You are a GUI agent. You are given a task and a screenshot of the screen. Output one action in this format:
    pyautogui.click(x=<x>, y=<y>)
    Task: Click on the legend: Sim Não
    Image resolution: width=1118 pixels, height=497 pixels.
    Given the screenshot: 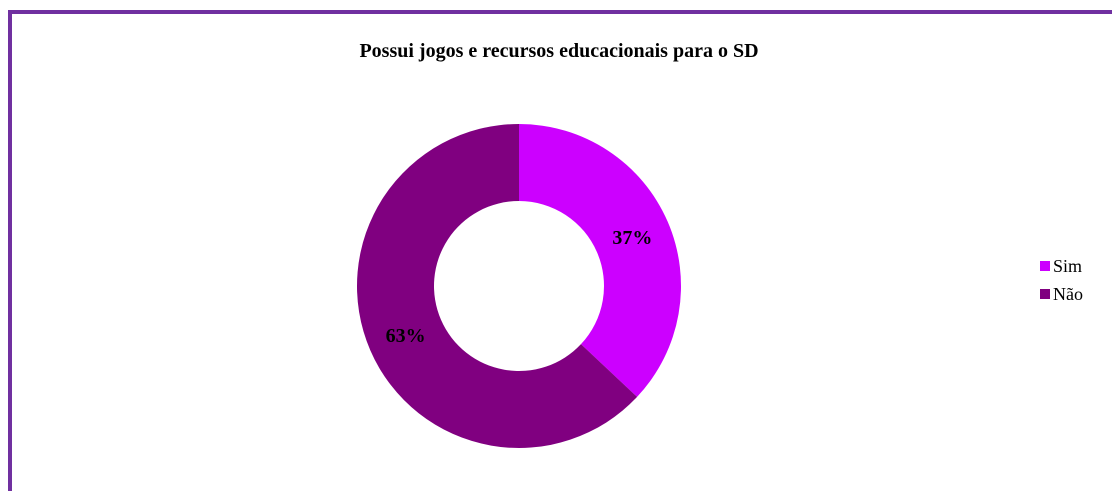 What is the action you would take?
    pyautogui.click(x=1061, y=280)
    